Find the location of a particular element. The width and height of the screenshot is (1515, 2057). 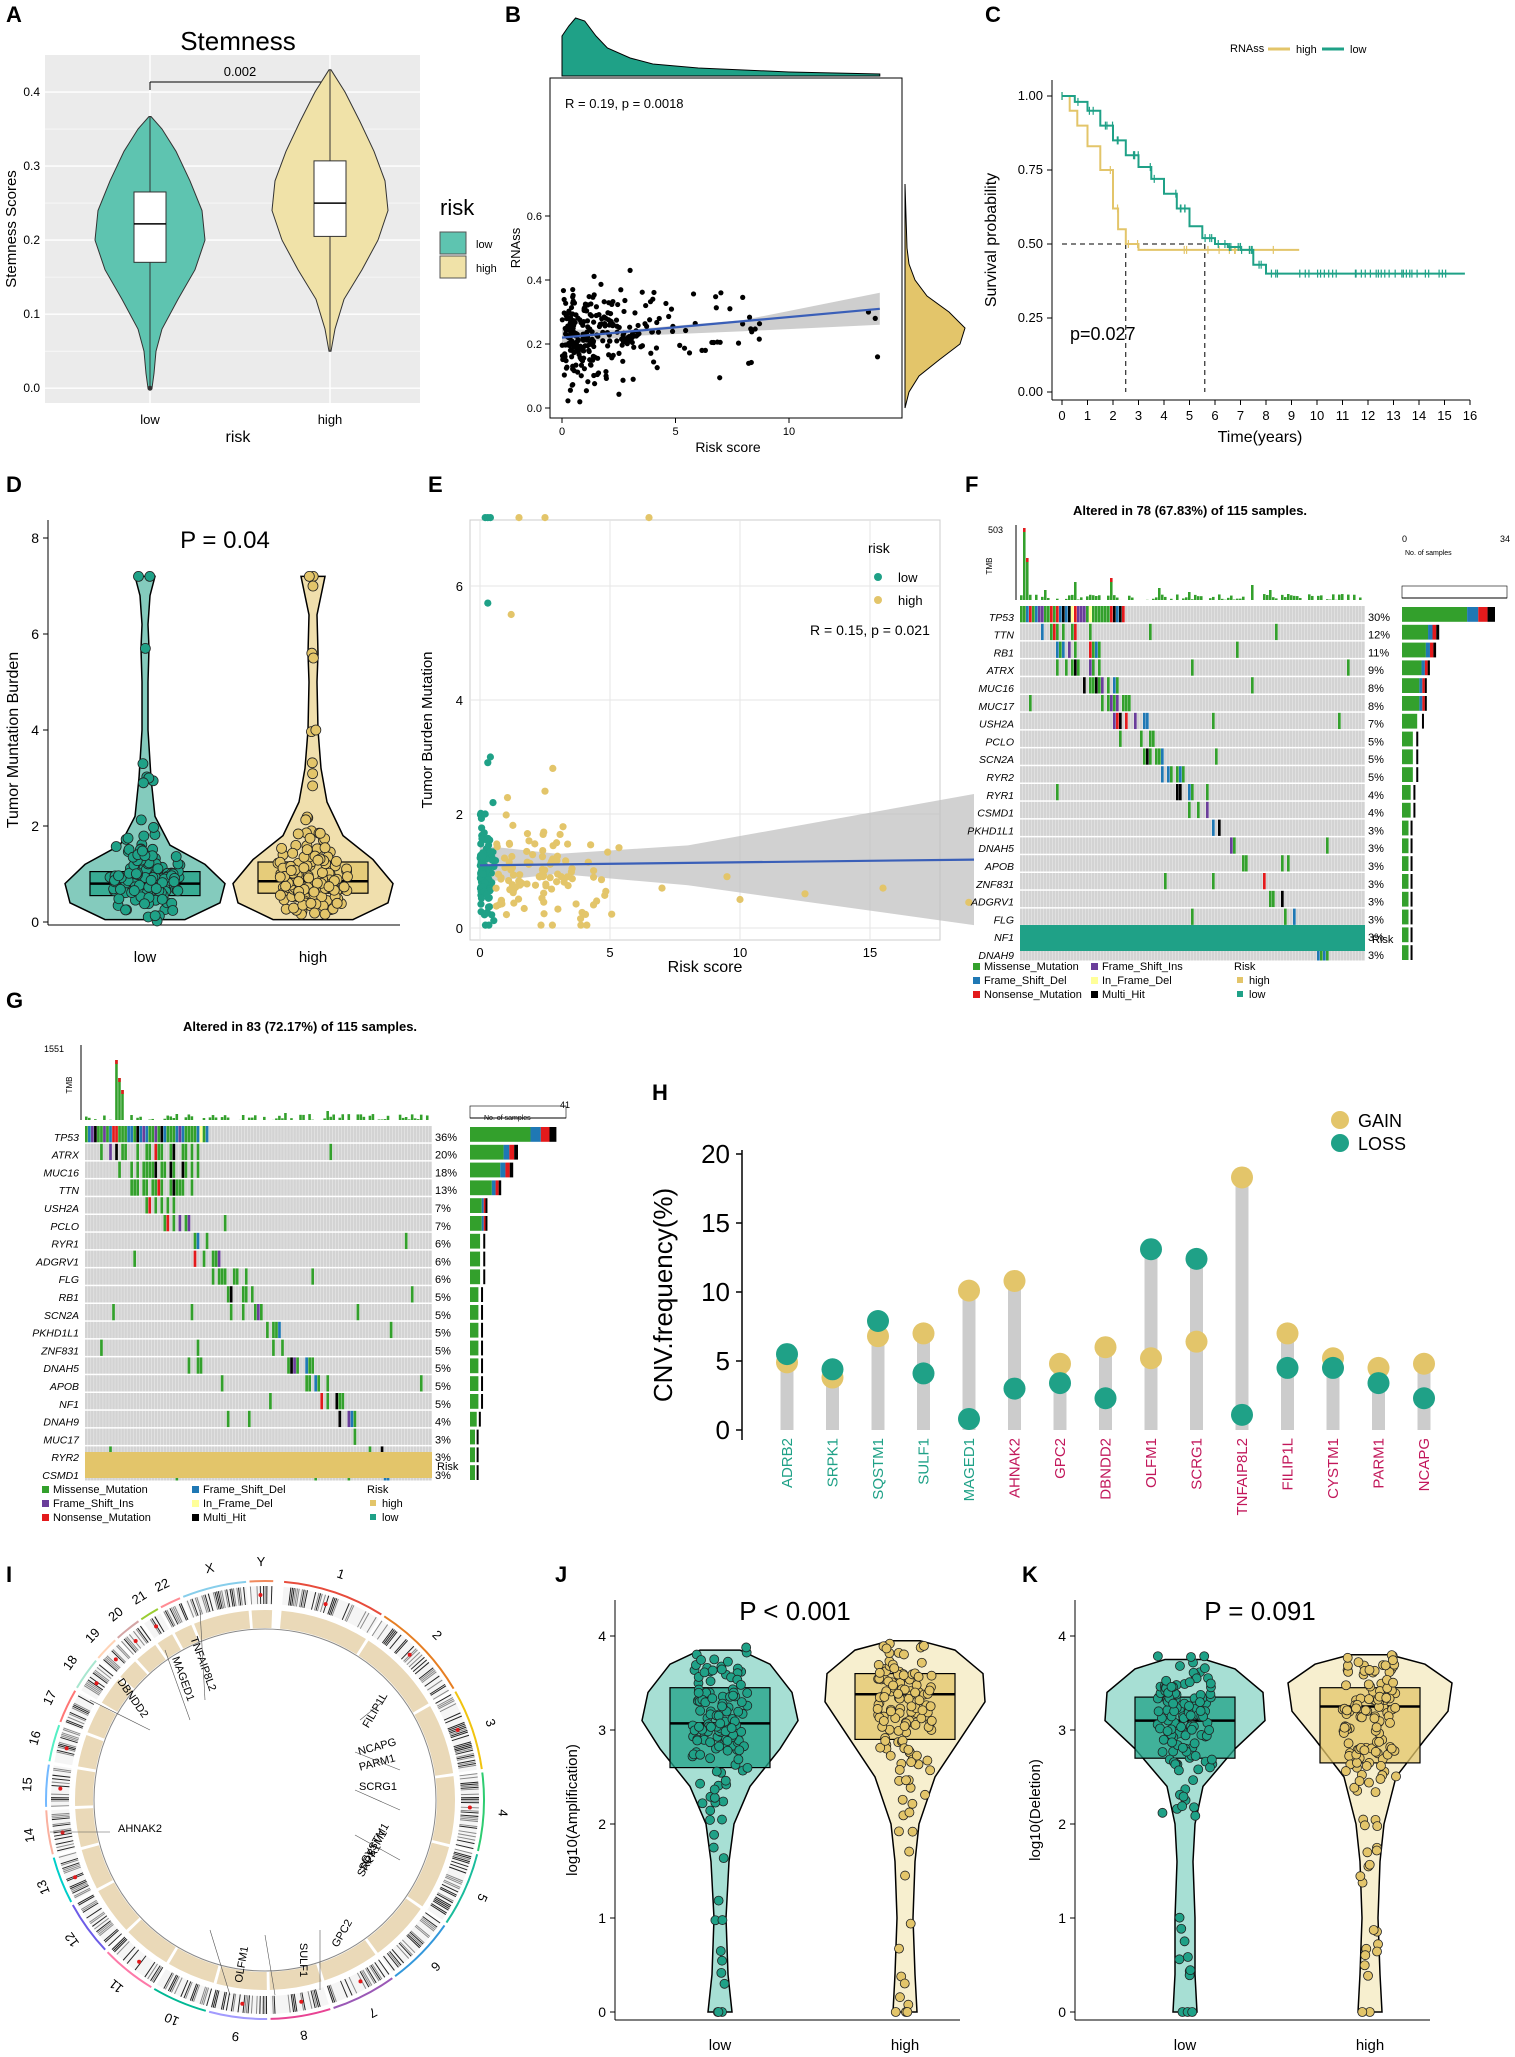

y-axis-label: Stemness Scores is located at coordinates (11, 229).